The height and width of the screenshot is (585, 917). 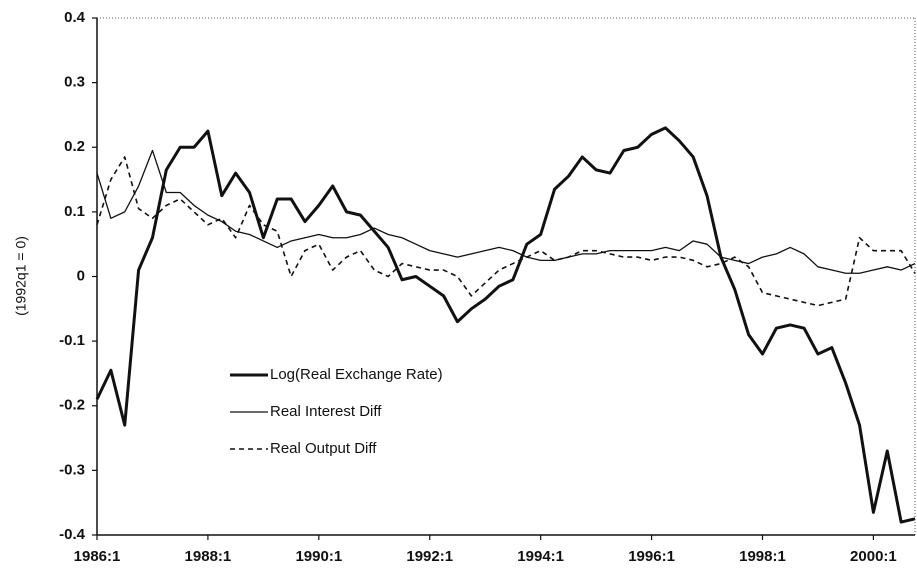 I want to click on legend-label: Real Interest Diff, so click(x=326, y=411).